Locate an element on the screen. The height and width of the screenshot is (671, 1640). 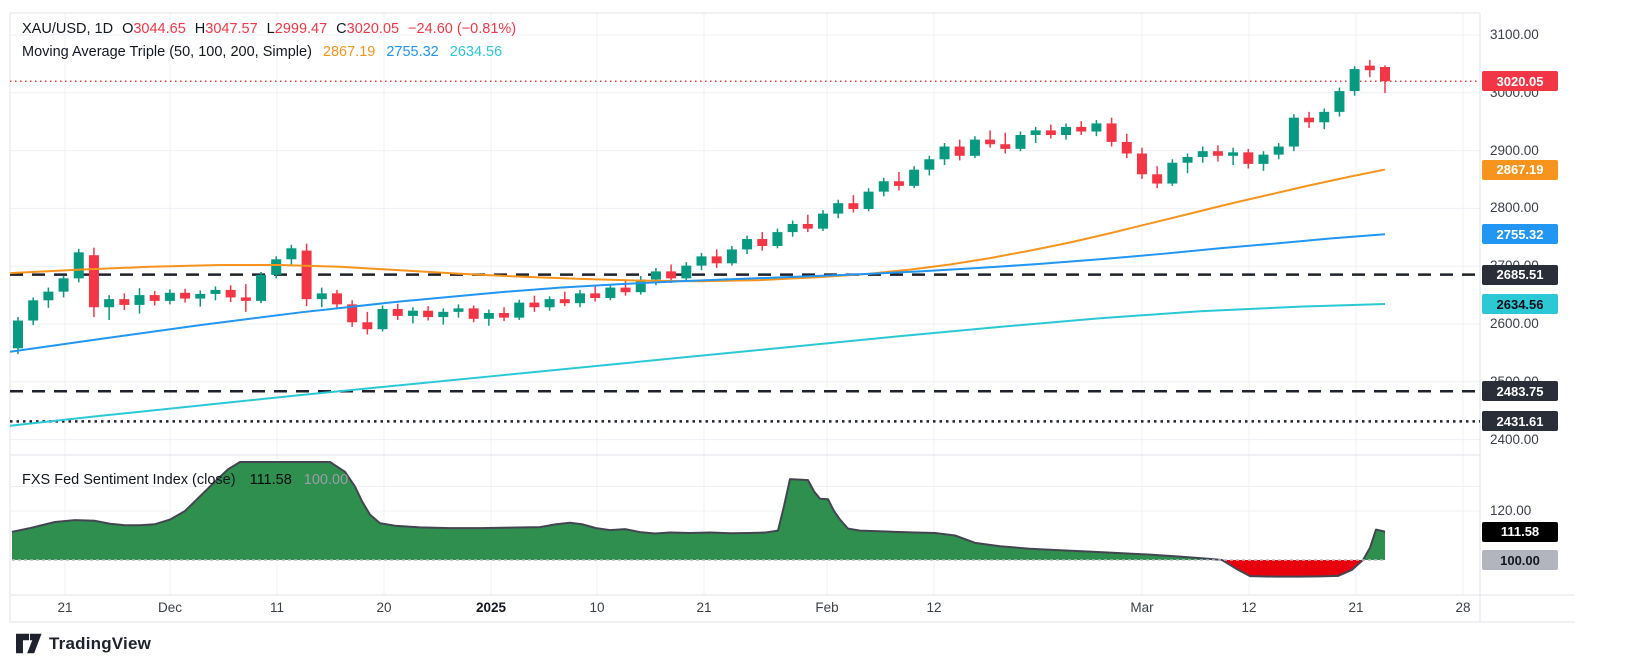
sentiment-area-positive is located at coordinates (698, 511).